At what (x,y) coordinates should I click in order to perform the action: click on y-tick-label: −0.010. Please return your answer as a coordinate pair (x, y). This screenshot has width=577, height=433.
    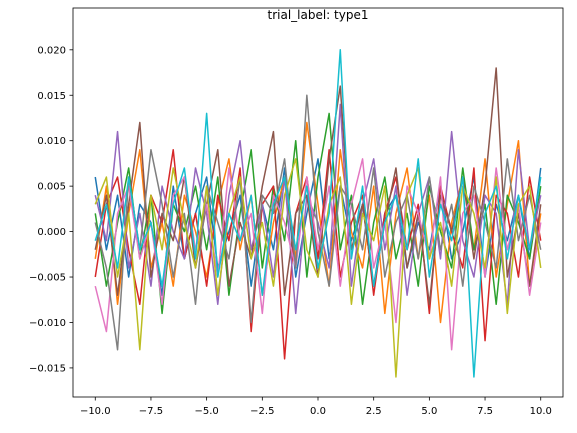
    Looking at the image, I should click on (47, 323).